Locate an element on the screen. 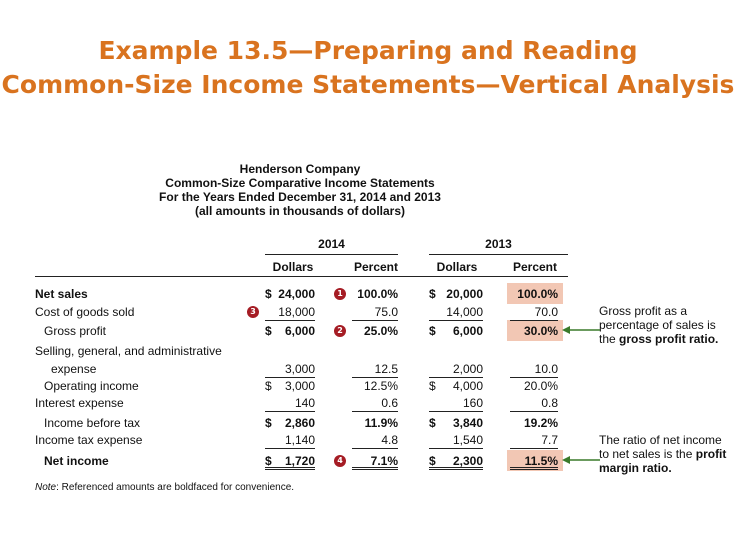  row-label: Interest expense is located at coordinates (79, 403).